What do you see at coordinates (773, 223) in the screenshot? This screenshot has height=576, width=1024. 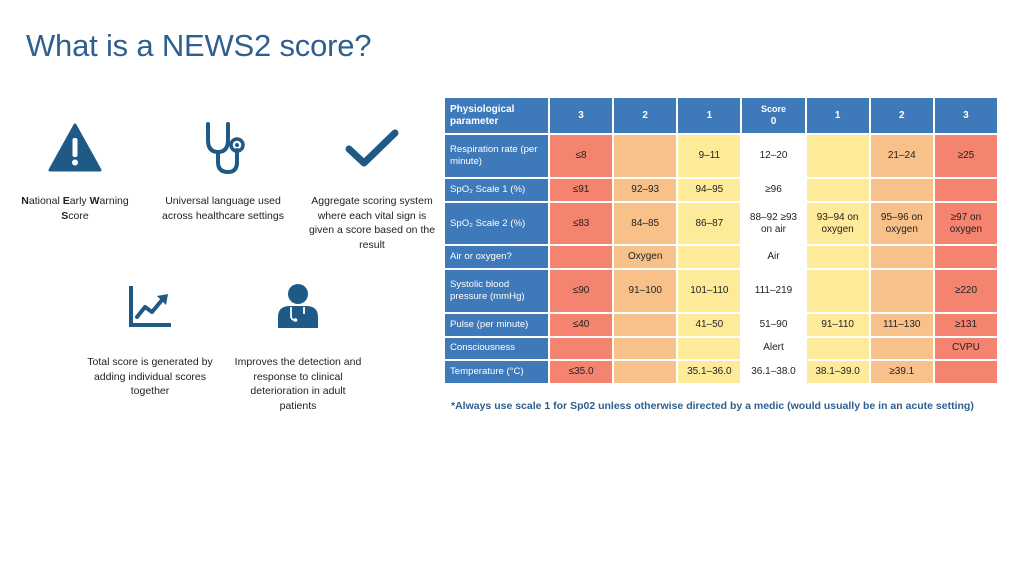 I see `score-cell: 88–92 ≥93 on air` at bounding box center [773, 223].